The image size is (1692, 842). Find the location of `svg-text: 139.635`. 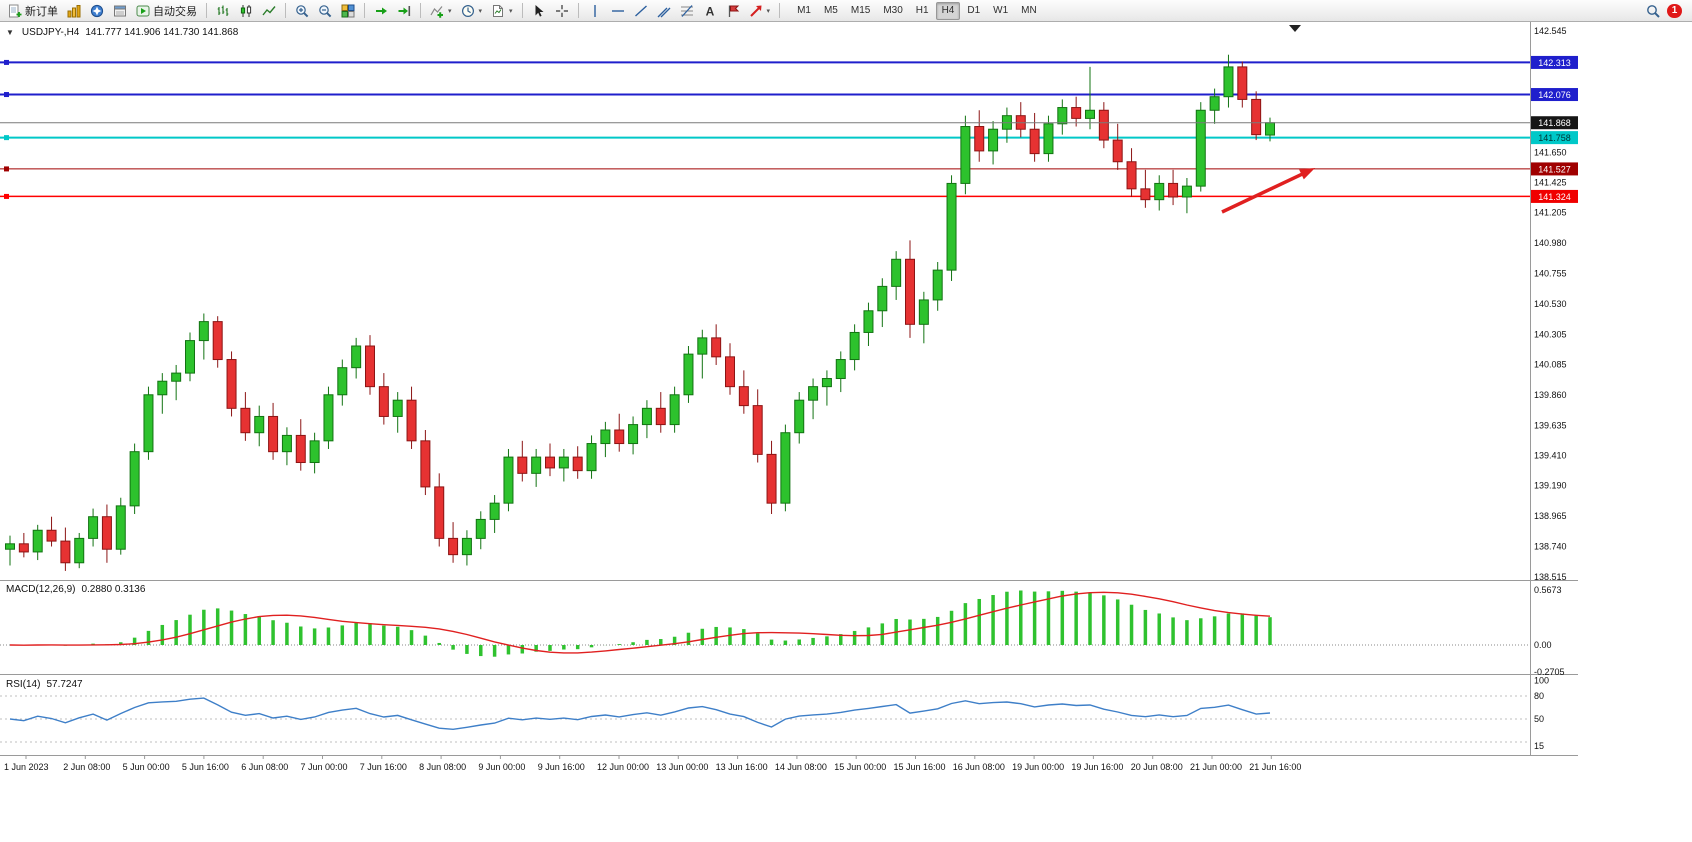

svg-text: 139.635 is located at coordinates (1550, 425).